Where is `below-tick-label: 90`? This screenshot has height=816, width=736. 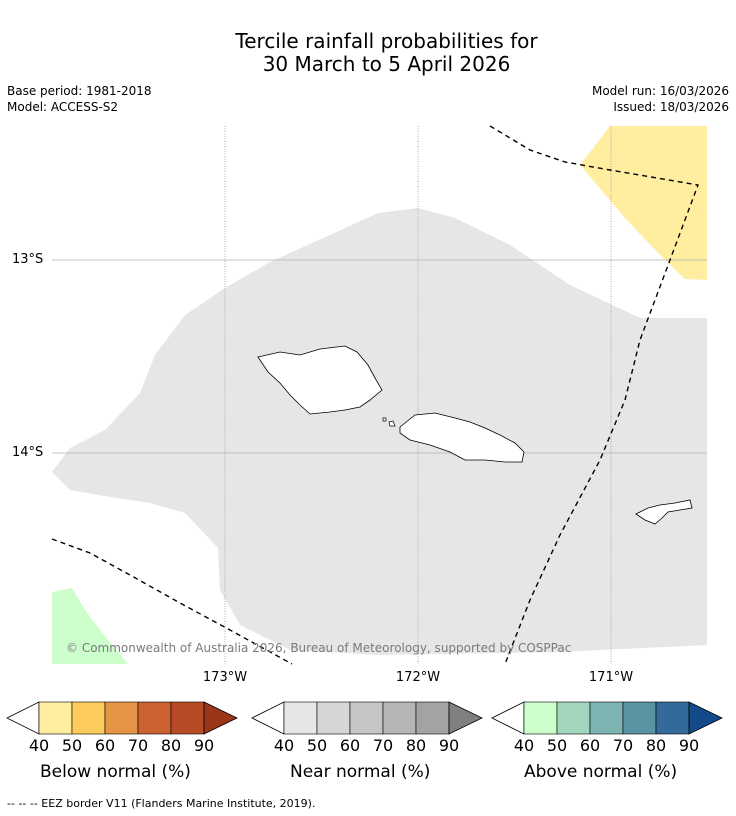 below-tick-label: 90 is located at coordinates (204, 745).